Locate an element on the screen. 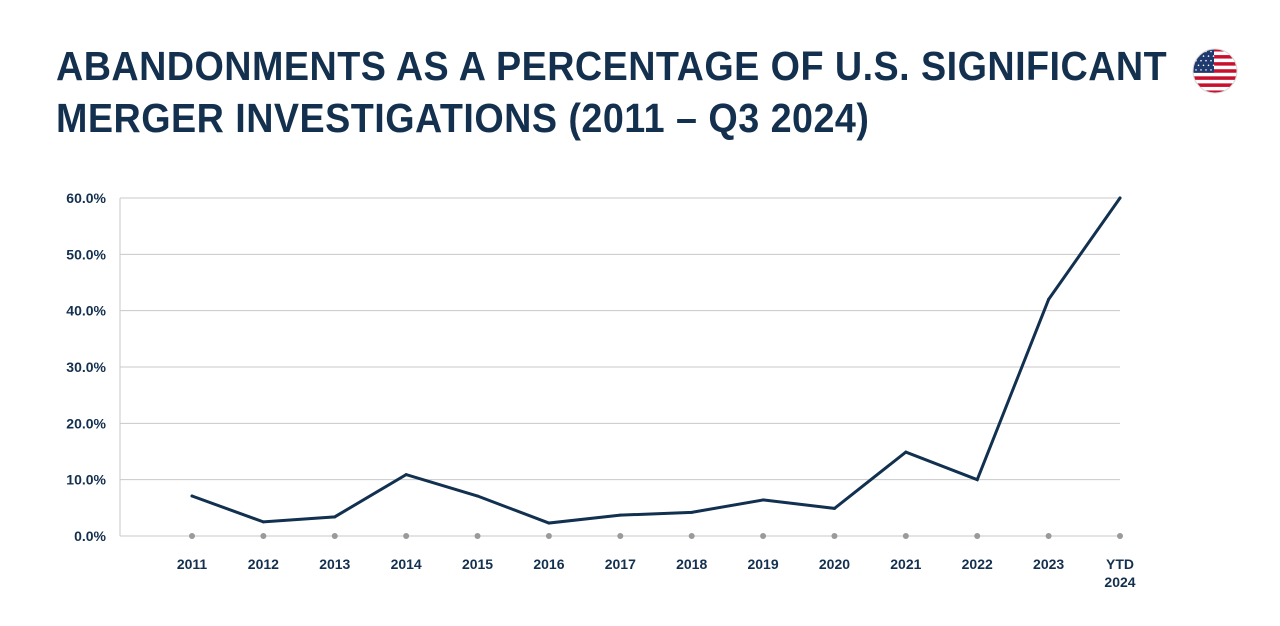 The width and height of the screenshot is (1280, 626). x-tick-label: 2017 is located at coordinates (620, 564).